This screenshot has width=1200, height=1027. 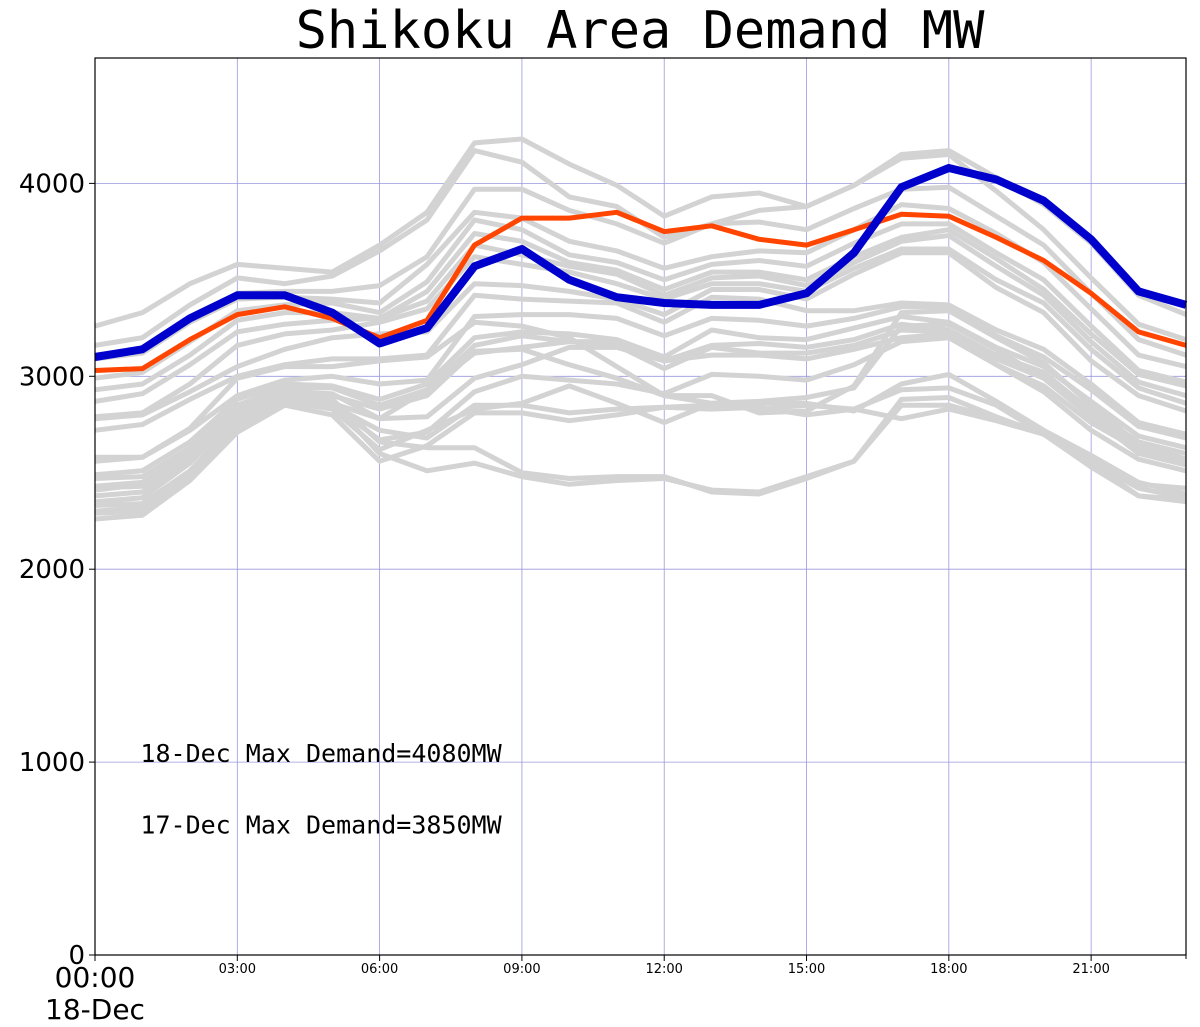 What do you see at coordinates (95, 1009) in the screenshot?
I see `x-tick-date-label: 18-Dec` at bounding box center [95, 1009].